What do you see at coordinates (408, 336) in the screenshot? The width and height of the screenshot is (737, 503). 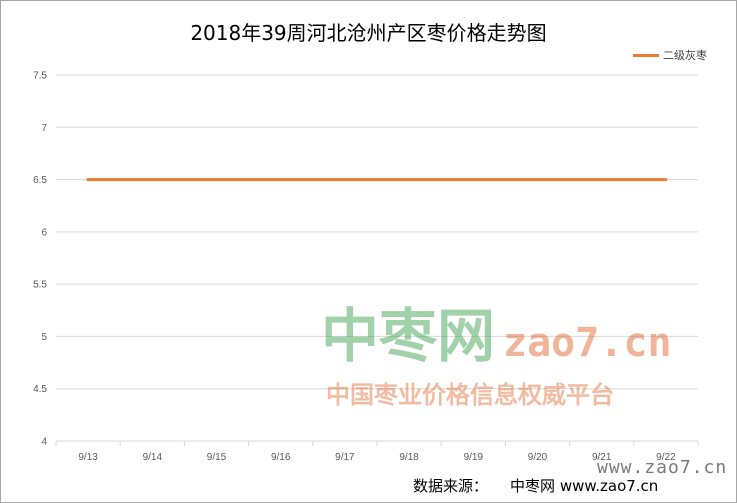 I see `watermark-logo: 中枣网` at bounding box center [408, 336].